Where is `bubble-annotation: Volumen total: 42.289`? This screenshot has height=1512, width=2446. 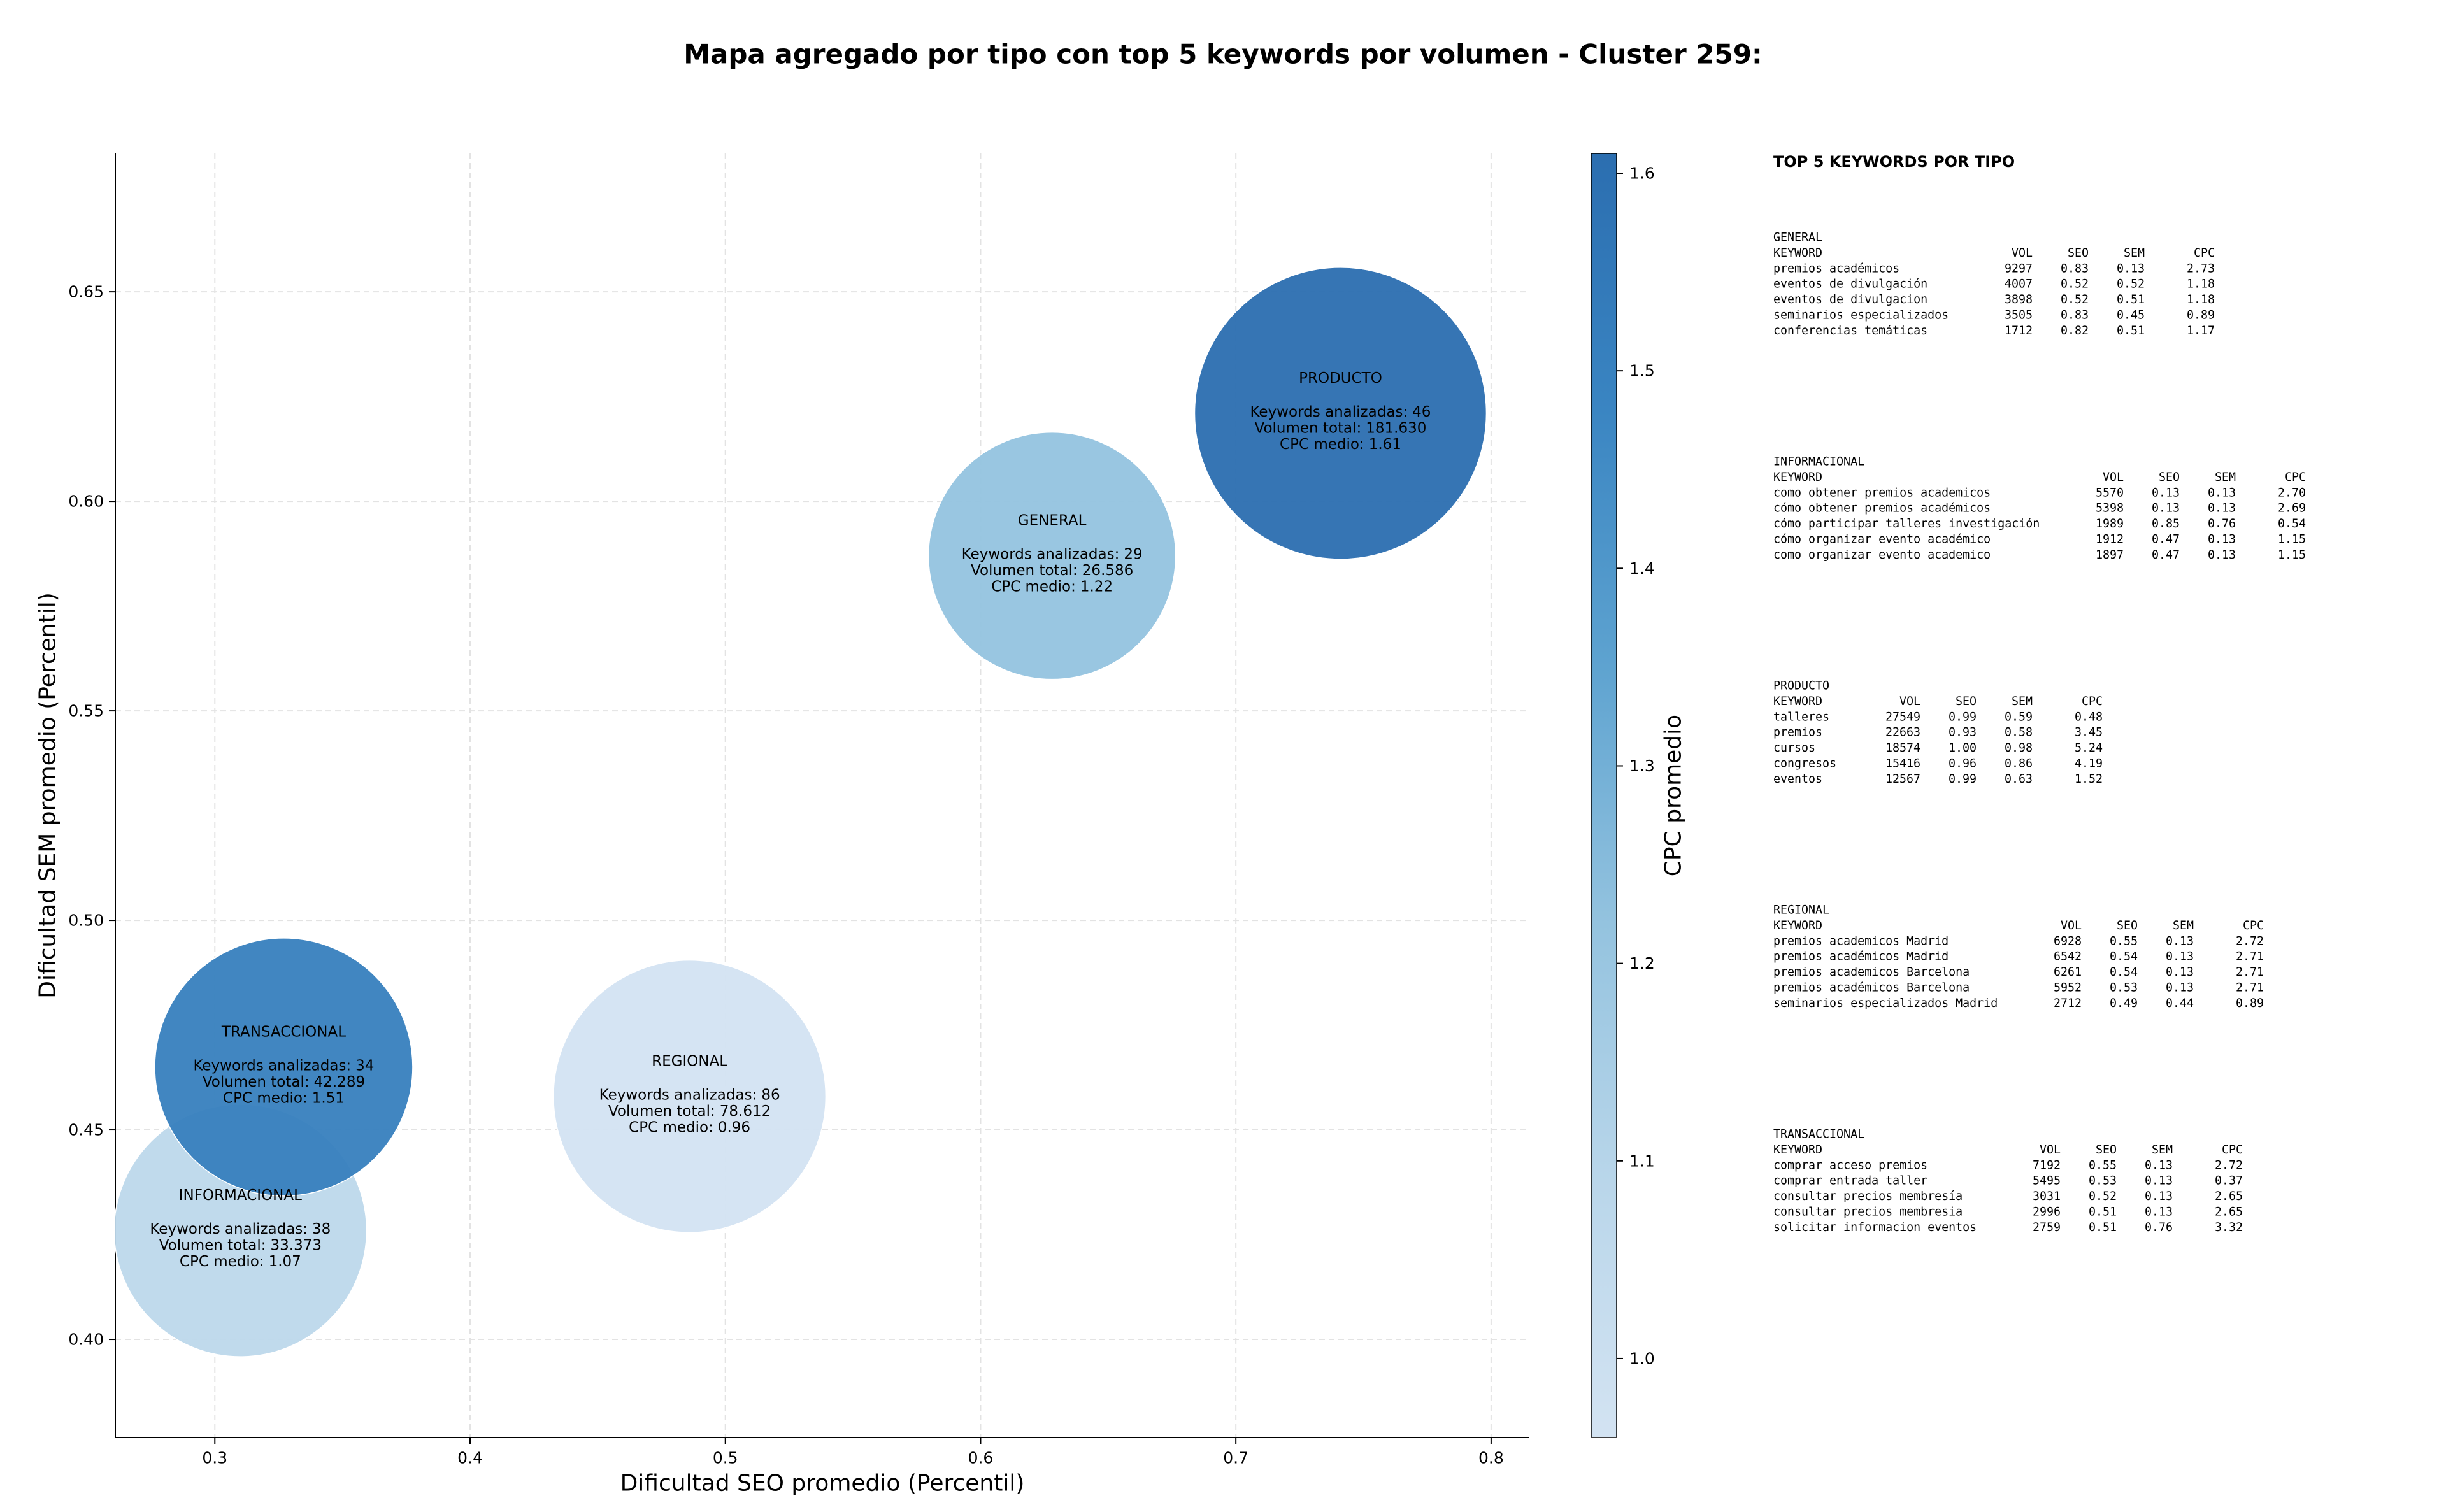
bubble-annotation: Volumen total: 42.289 is located at coordinates (284, 1082).